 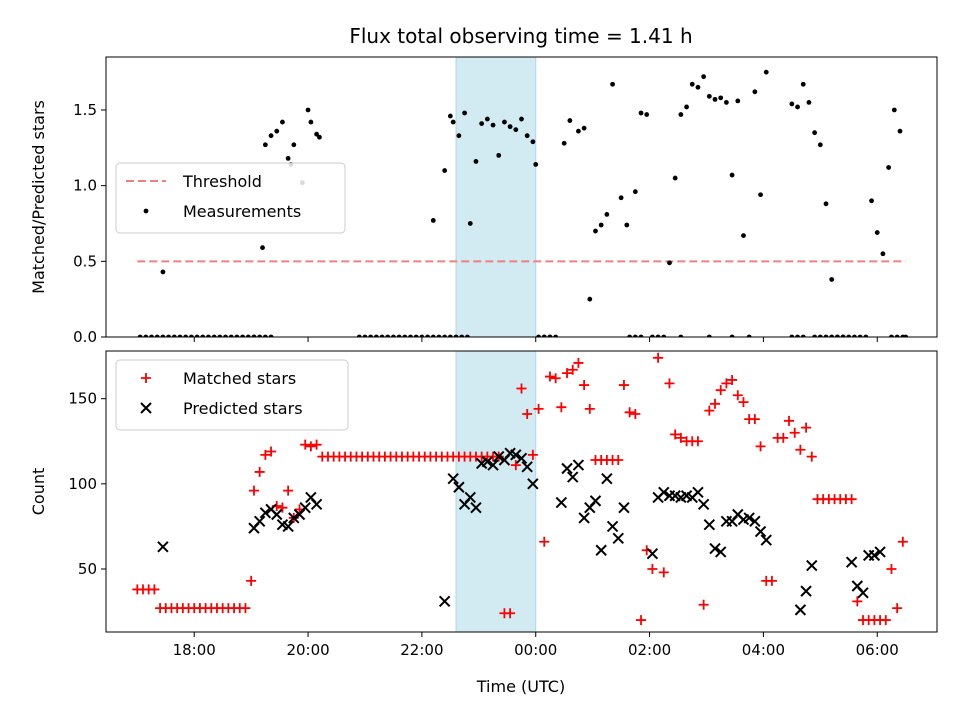 What do you see at coordinates (146, 378) in the screenshot?
I see `legend-swatch-matched-stars` at bounding box center [146, 378].